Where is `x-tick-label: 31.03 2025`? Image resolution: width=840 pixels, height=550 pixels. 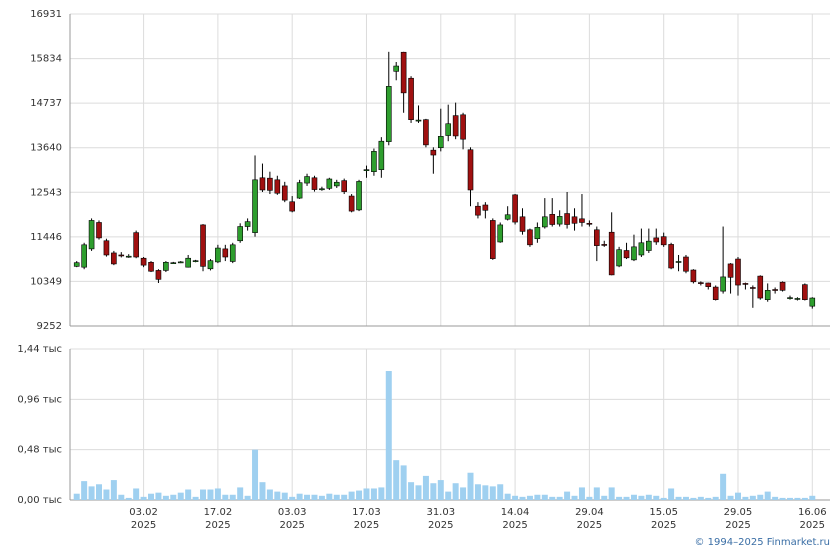 x-tick-label: 31.03 2025 is located at coordinates (440, 519).